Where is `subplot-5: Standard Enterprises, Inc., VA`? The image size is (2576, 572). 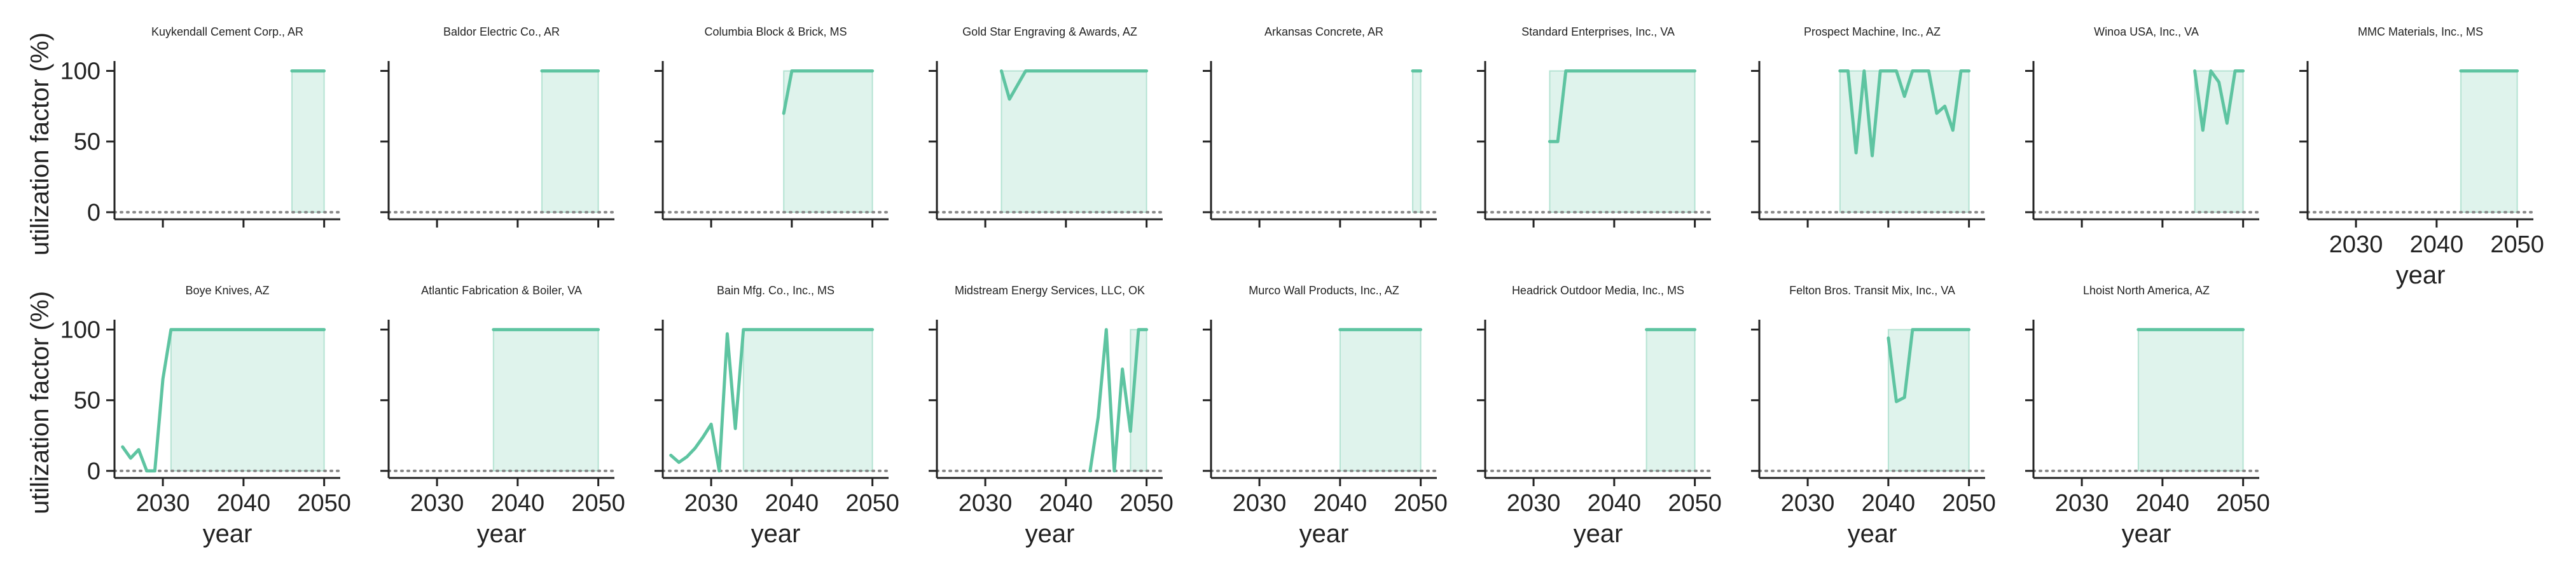
subplot-5: Standard Enterprises, Inc., VA is located at coordinates (1594, 126).